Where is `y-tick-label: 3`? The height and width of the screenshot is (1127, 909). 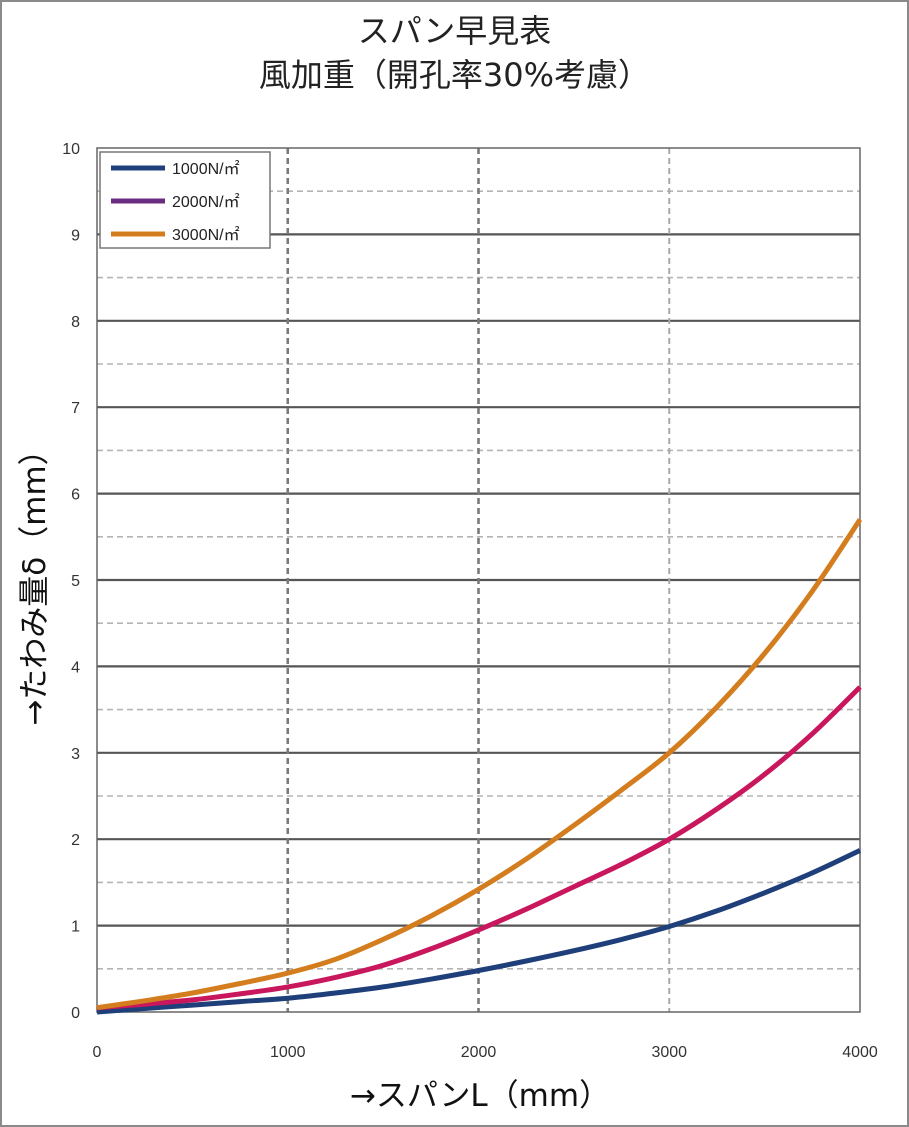
y-tick-label: 3 is located at coordinates (75, 754).